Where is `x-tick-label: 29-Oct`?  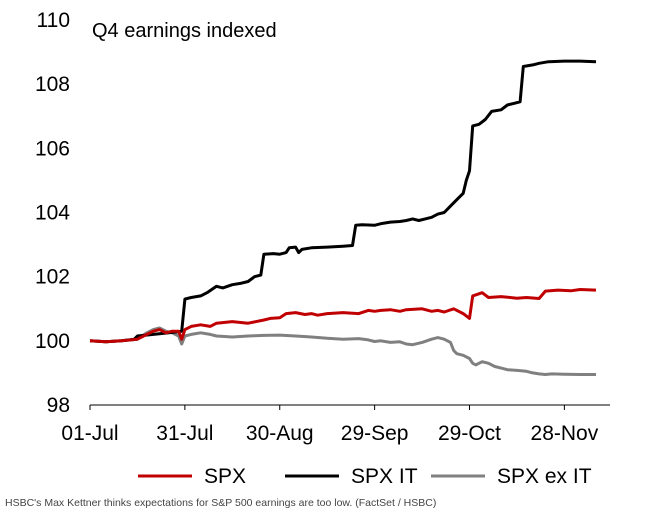 x-tick-label: 29-Oct is located at coordinates (469, 433).